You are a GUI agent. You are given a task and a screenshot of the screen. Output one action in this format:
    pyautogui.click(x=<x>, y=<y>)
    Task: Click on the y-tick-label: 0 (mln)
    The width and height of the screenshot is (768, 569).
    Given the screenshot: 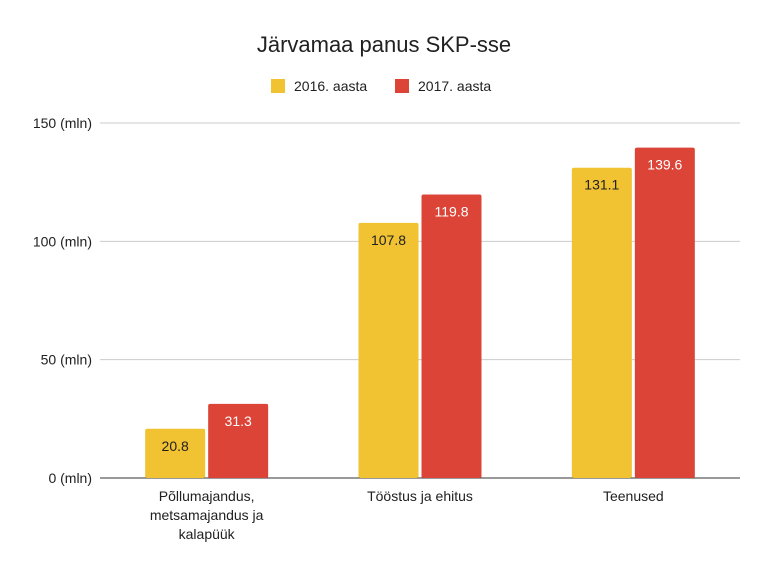 What is the action you would take?
    pyautogui.click(x=70, y=478)
    